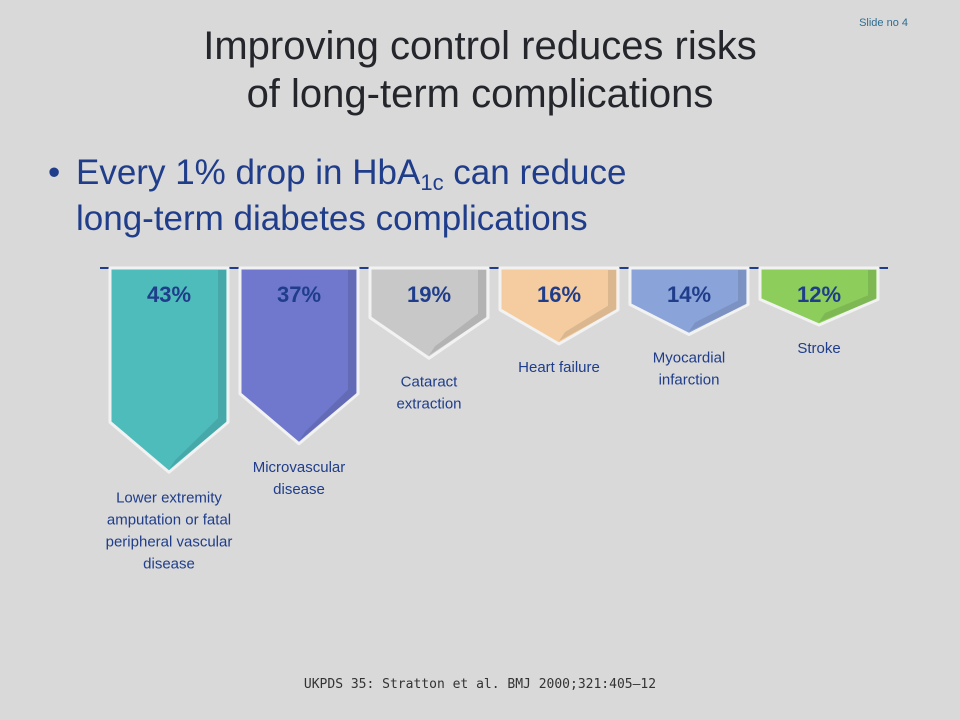 The width and height of the screenshot is (960, 720). I want to click on chart-category-label: infarction, so click(689, 380).